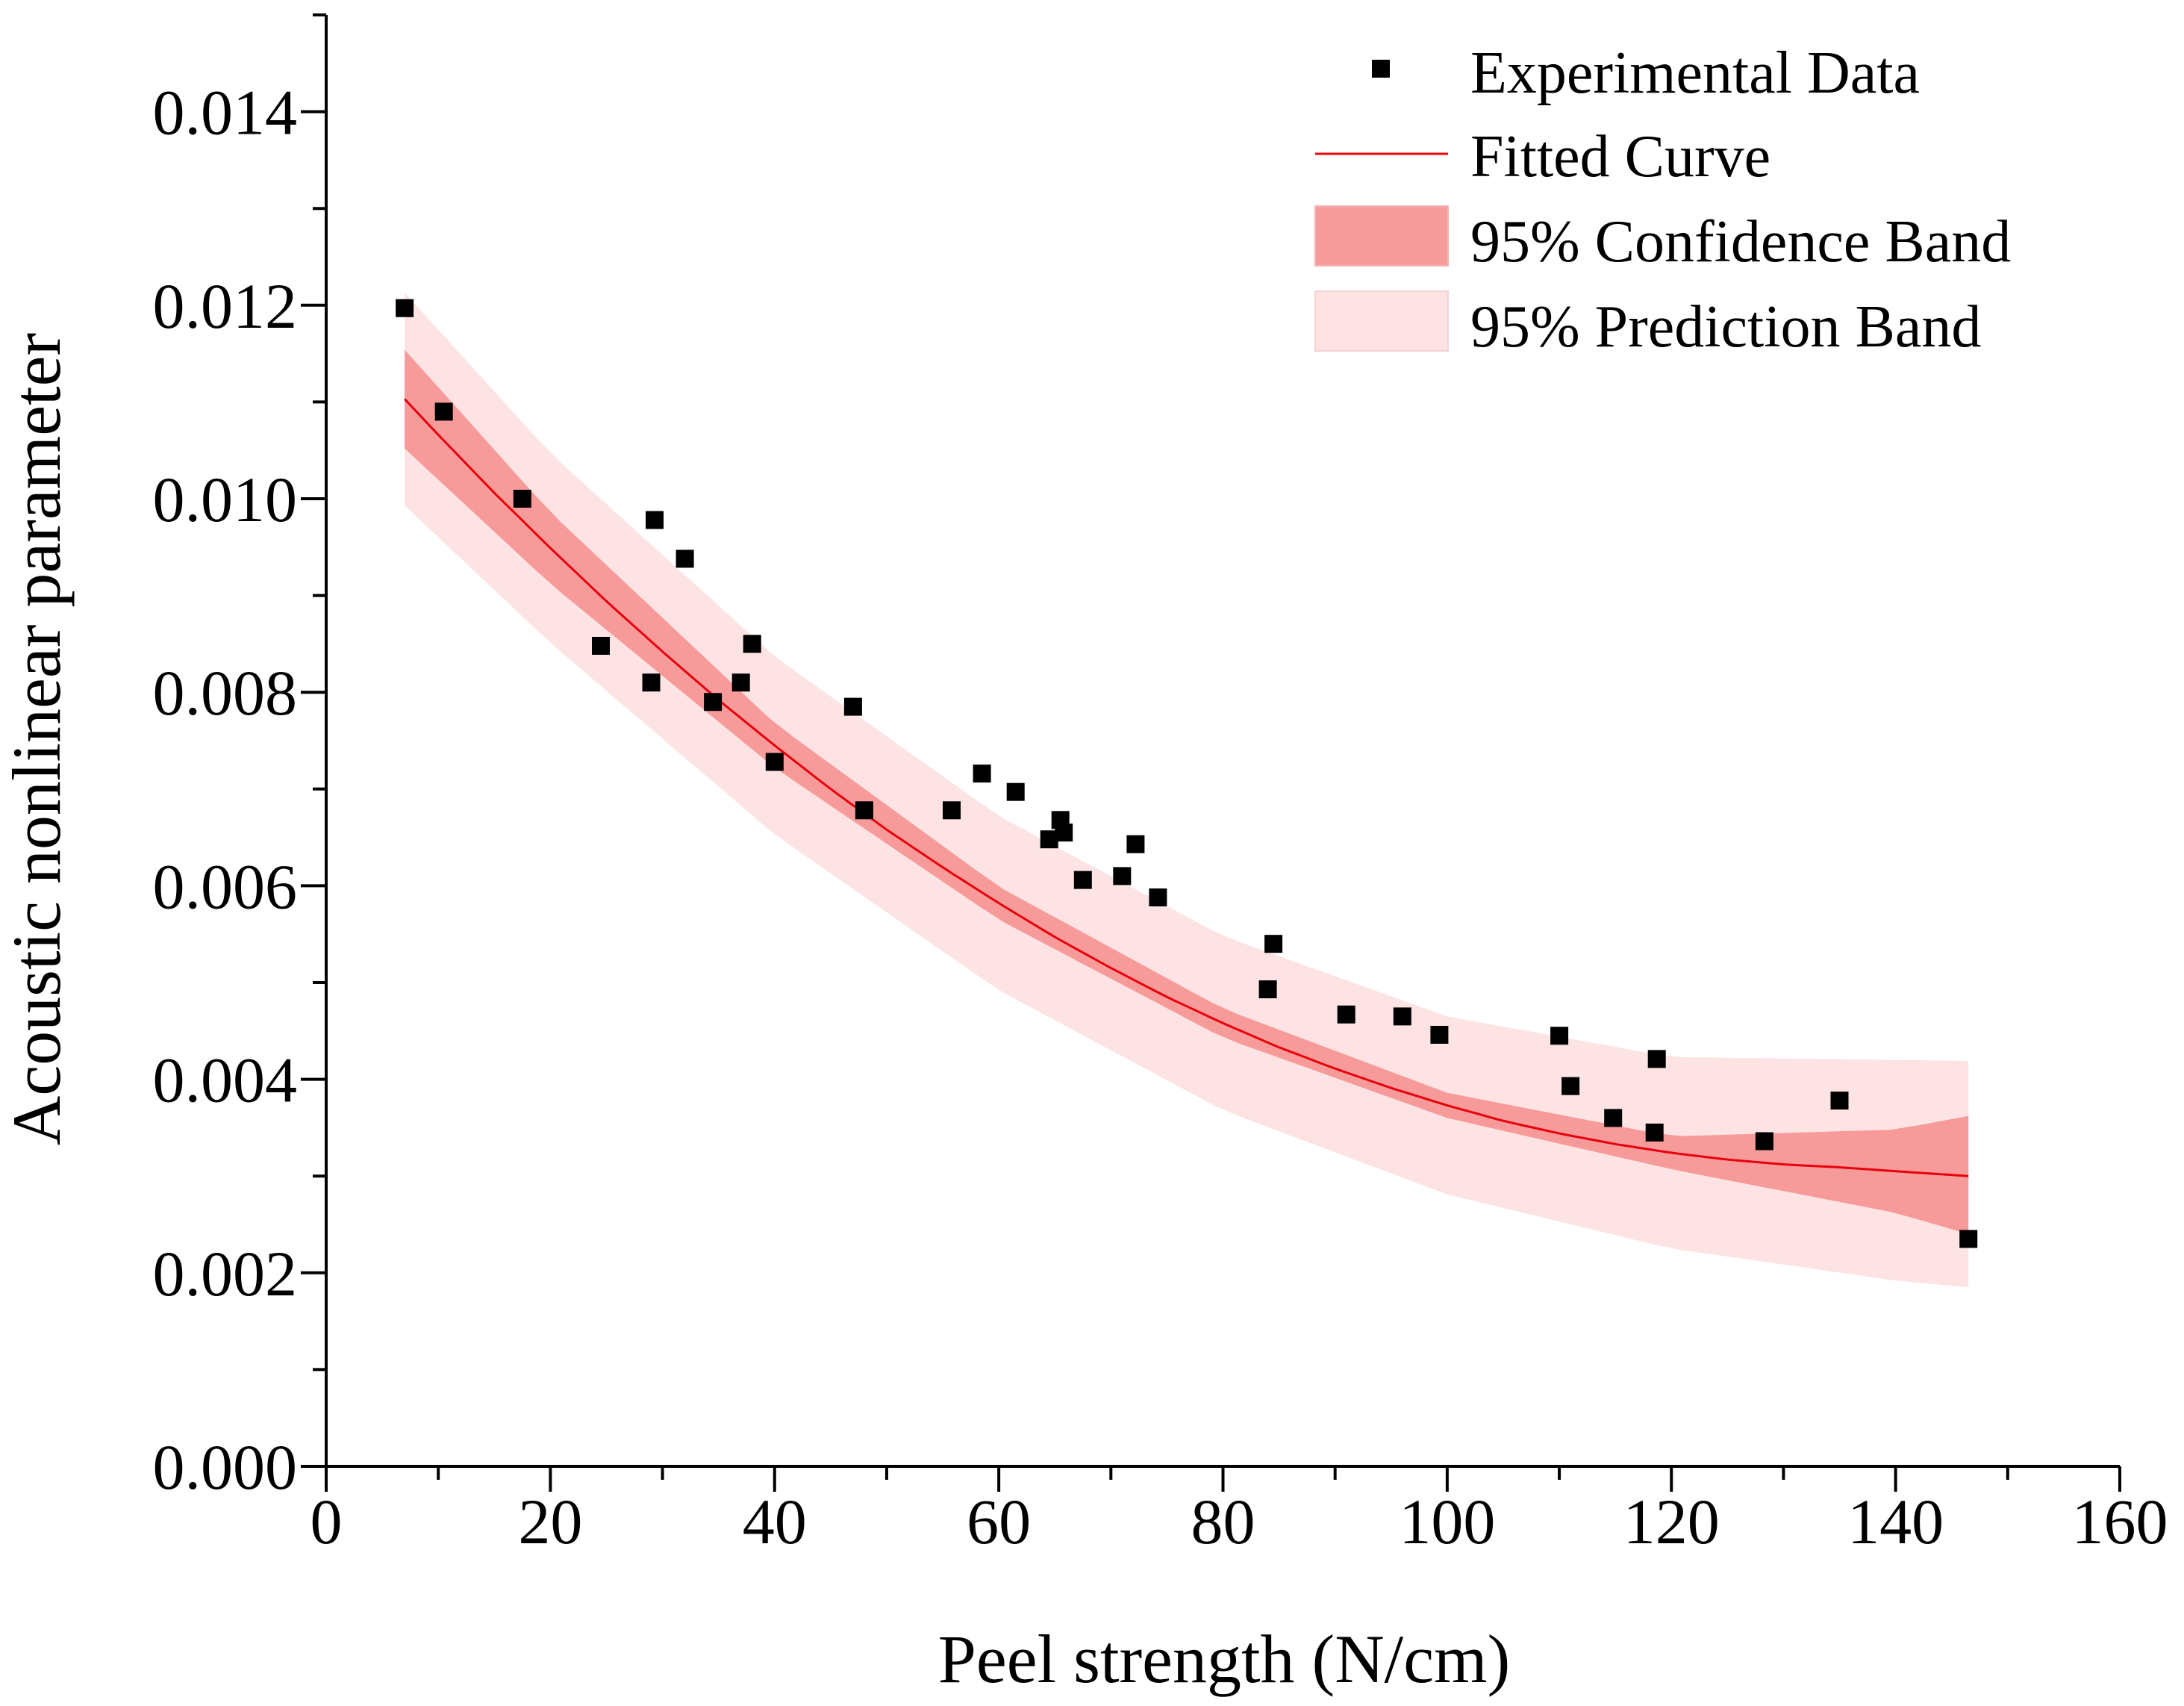 The width and height of the screenshot is (2184, 1706). What do you see at coordinates (1224, 1659) in the screenshot?
I see `x-axis-label: Peel strength (N/cm)` at bounding box center [1224, 1659].